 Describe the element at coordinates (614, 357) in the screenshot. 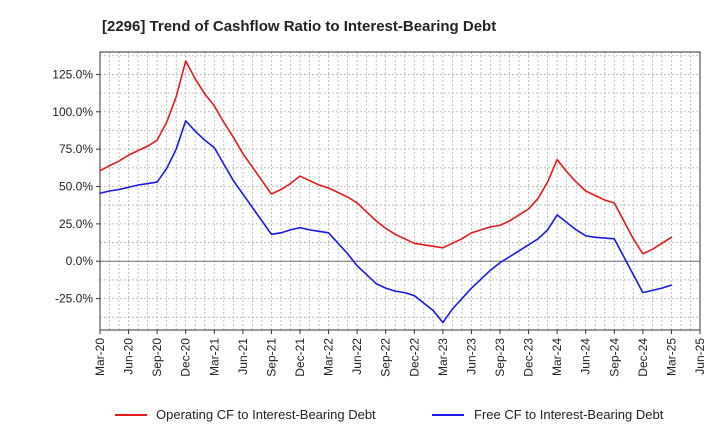

I see `x-tick-label: Sep-24` at that location.